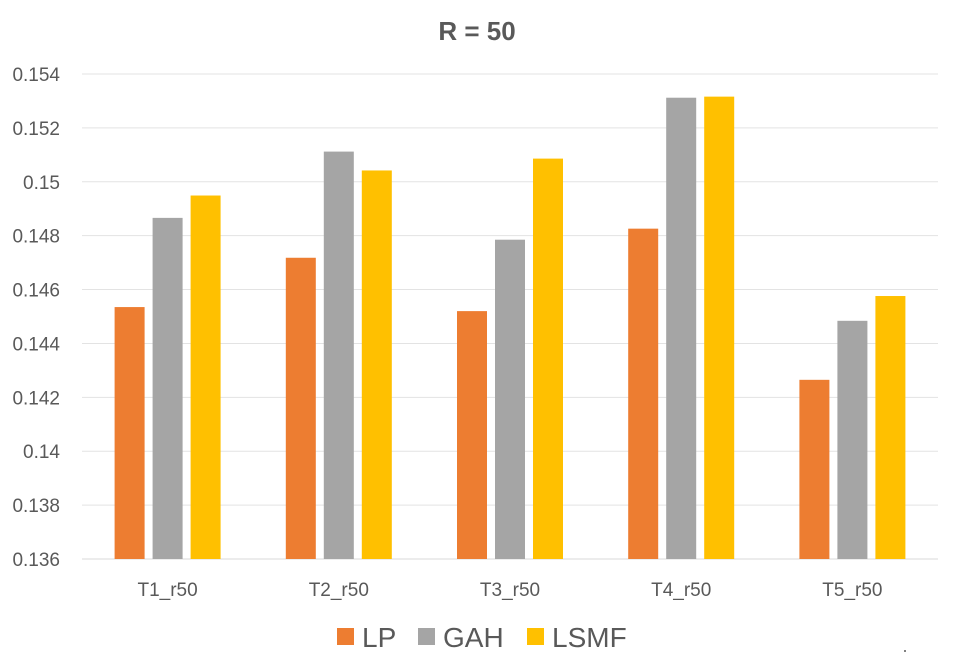 The height and width of the screenshot is (671, 954). I want to click on bar-lsmf-t5_r50, so click(890, 427).